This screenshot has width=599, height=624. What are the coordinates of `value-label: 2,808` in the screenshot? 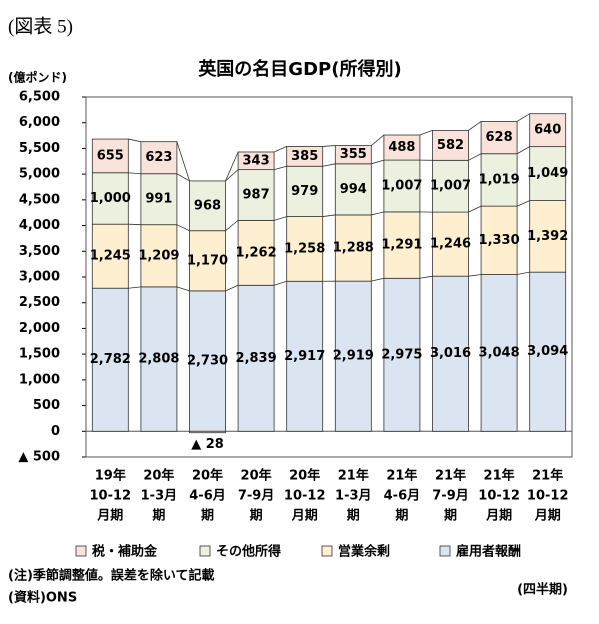 It's located at (158, 359).